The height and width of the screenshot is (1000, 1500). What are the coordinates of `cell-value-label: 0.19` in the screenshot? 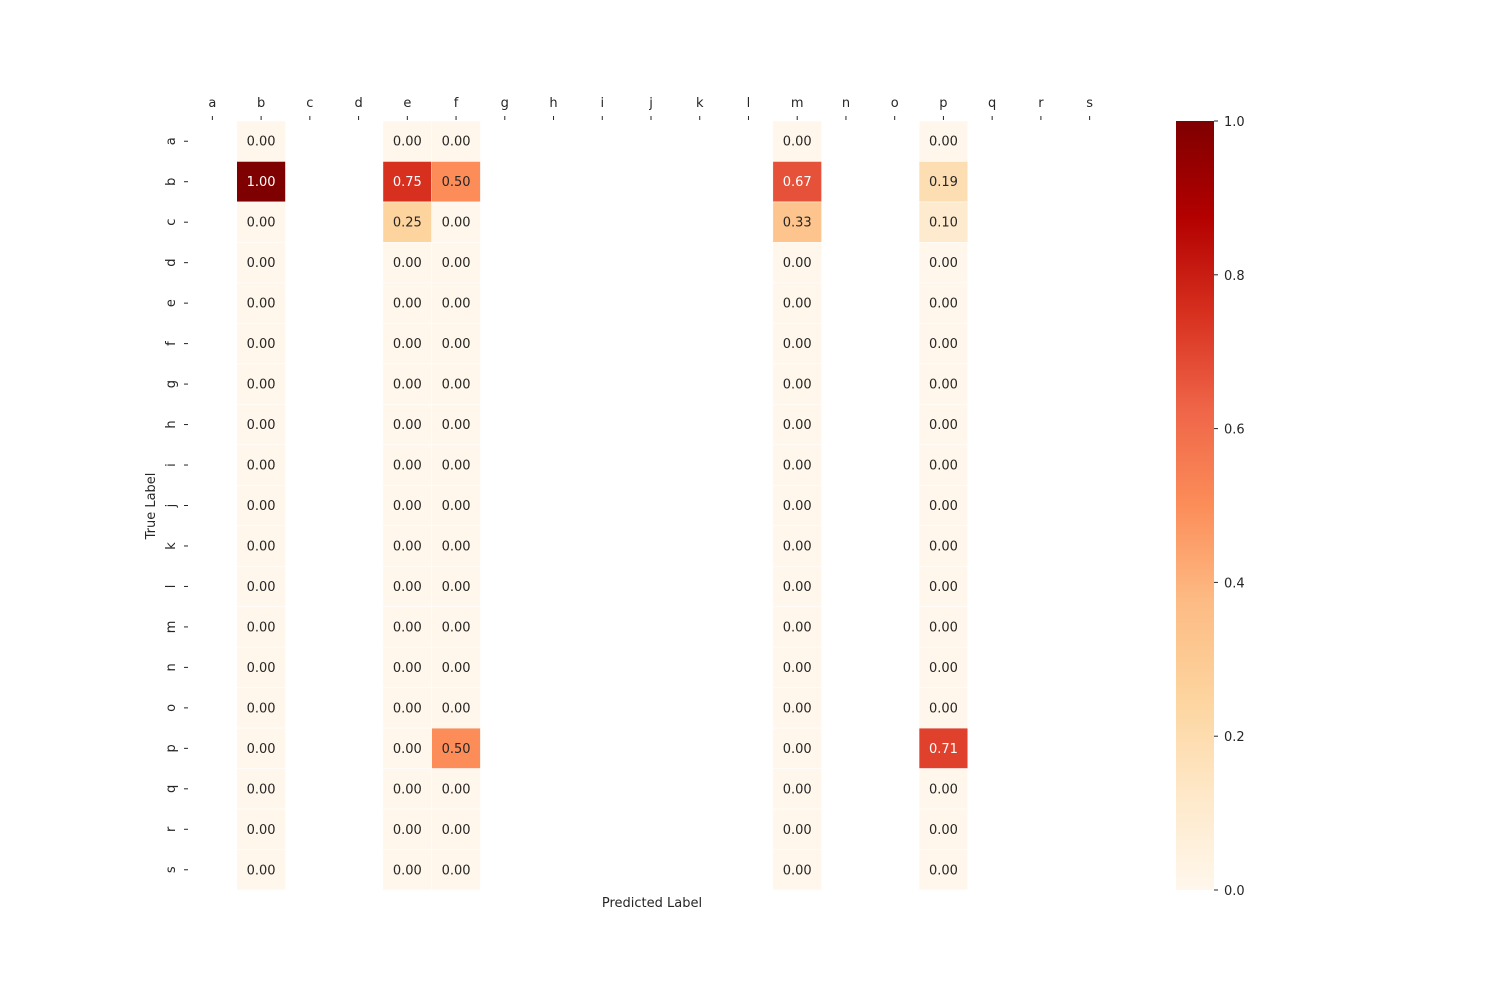 It's located at (943, 182).